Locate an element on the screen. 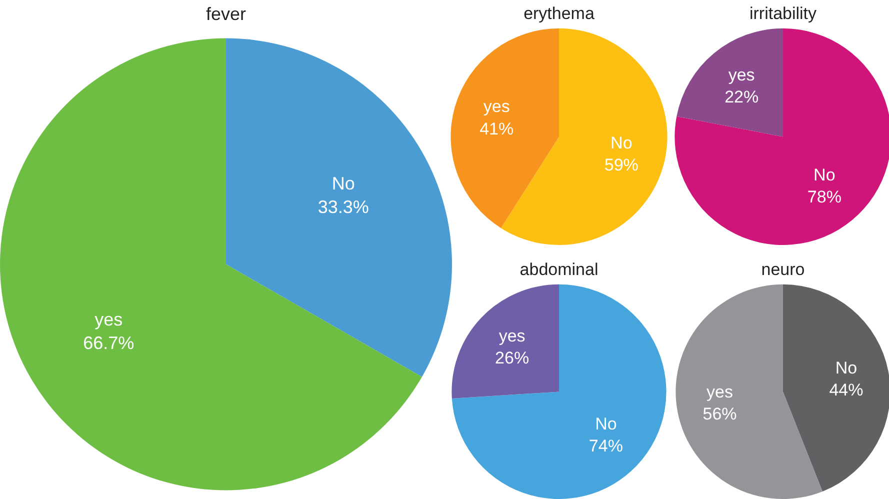 The height and width of the screenshot is (499, 889). chart-title: fever is located at coordinates (226, 14).